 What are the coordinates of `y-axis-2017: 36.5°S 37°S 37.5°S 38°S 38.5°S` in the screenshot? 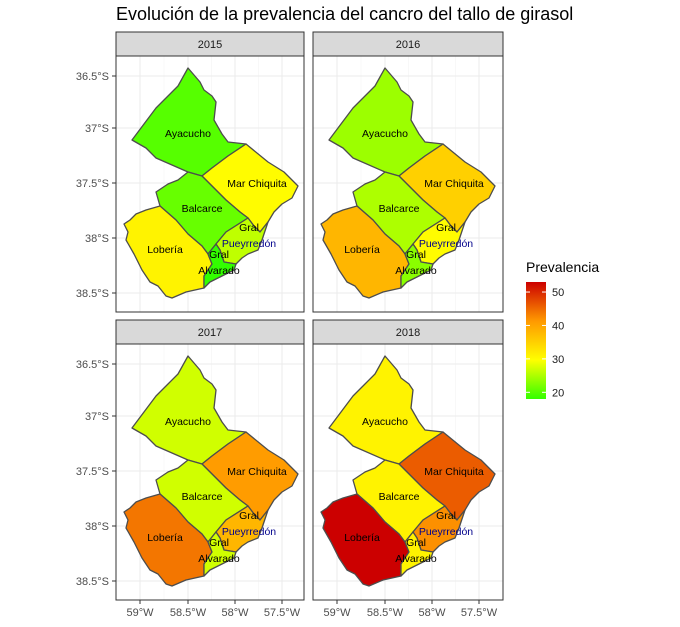 It's located at (96, 473).